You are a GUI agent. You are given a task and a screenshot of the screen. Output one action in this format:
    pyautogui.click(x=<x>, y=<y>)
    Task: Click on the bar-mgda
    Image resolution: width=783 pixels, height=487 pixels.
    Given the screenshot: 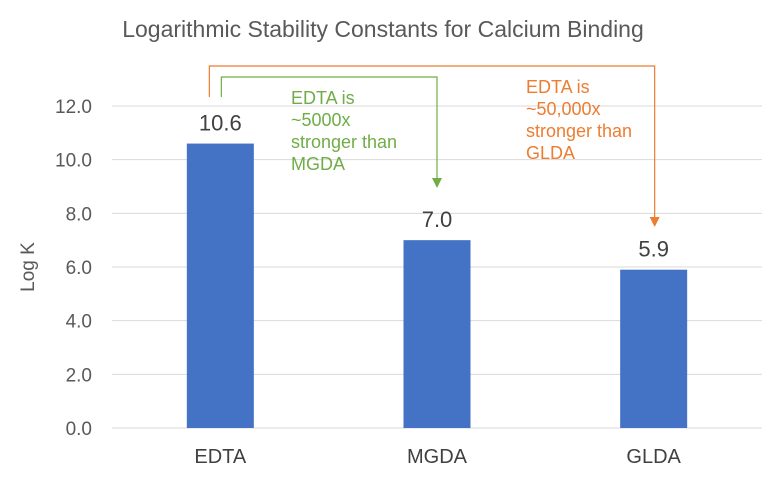 What is the action you would take?
    pyautogui.click(x=437, y=334)
    